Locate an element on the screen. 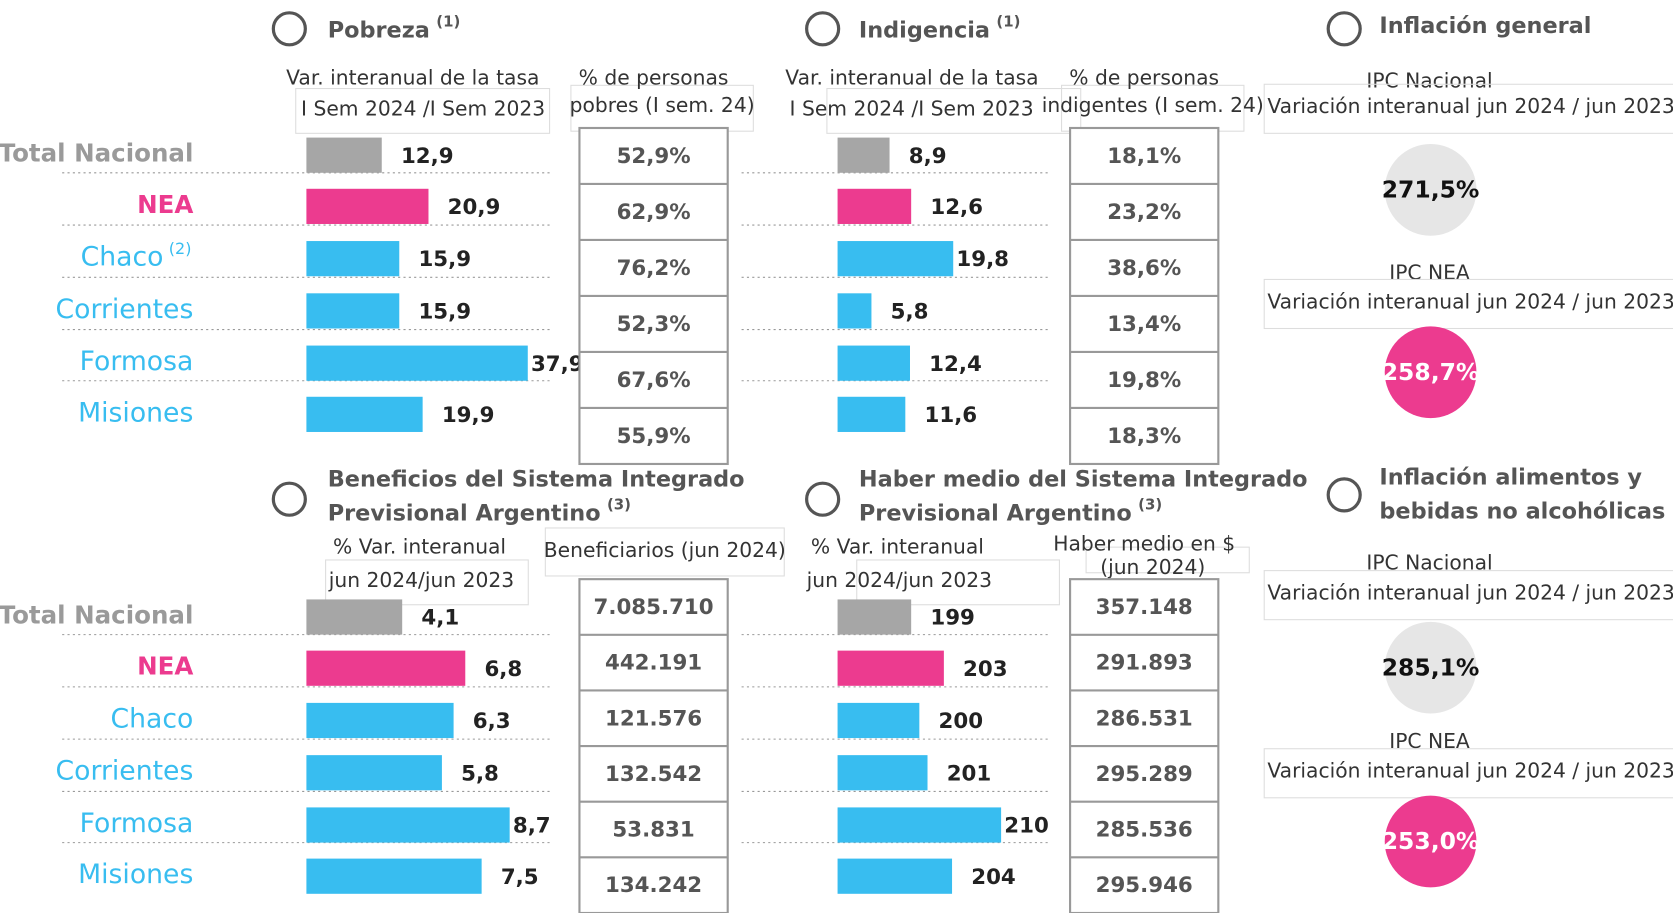 This screenshot has height=913, width=1673. bar-value-label: 200 is located at coordinates (961, 721).